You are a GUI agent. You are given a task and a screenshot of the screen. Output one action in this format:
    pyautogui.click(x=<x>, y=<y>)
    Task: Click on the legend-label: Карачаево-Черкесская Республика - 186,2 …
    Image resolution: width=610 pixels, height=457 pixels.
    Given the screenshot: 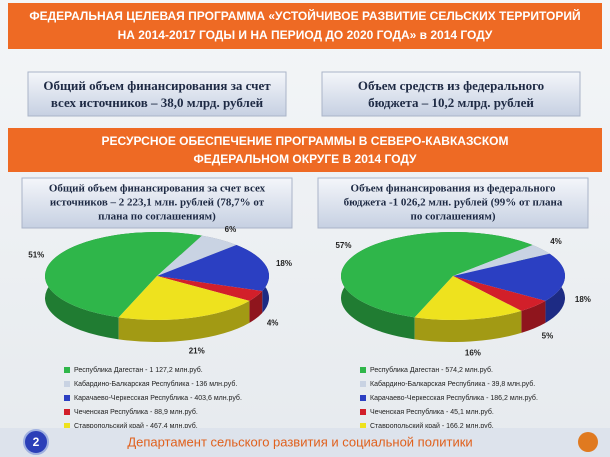 What is the action you would take?
    pyautogui.click(x=454, y=398)
    